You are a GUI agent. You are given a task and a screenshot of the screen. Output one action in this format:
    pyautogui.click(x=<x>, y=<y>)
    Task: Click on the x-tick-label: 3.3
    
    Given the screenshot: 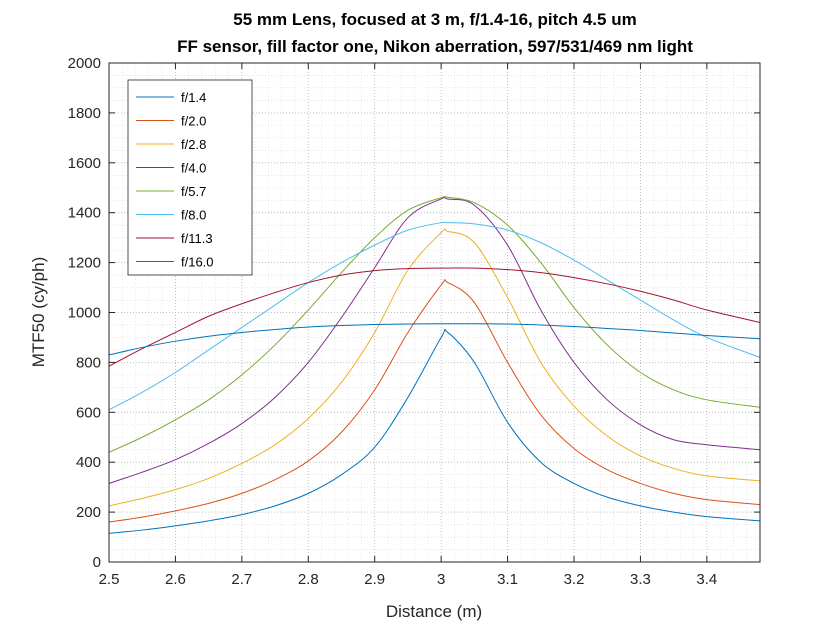 What is the action you would take?
    pyautogui.click(x=640, y=579)
    